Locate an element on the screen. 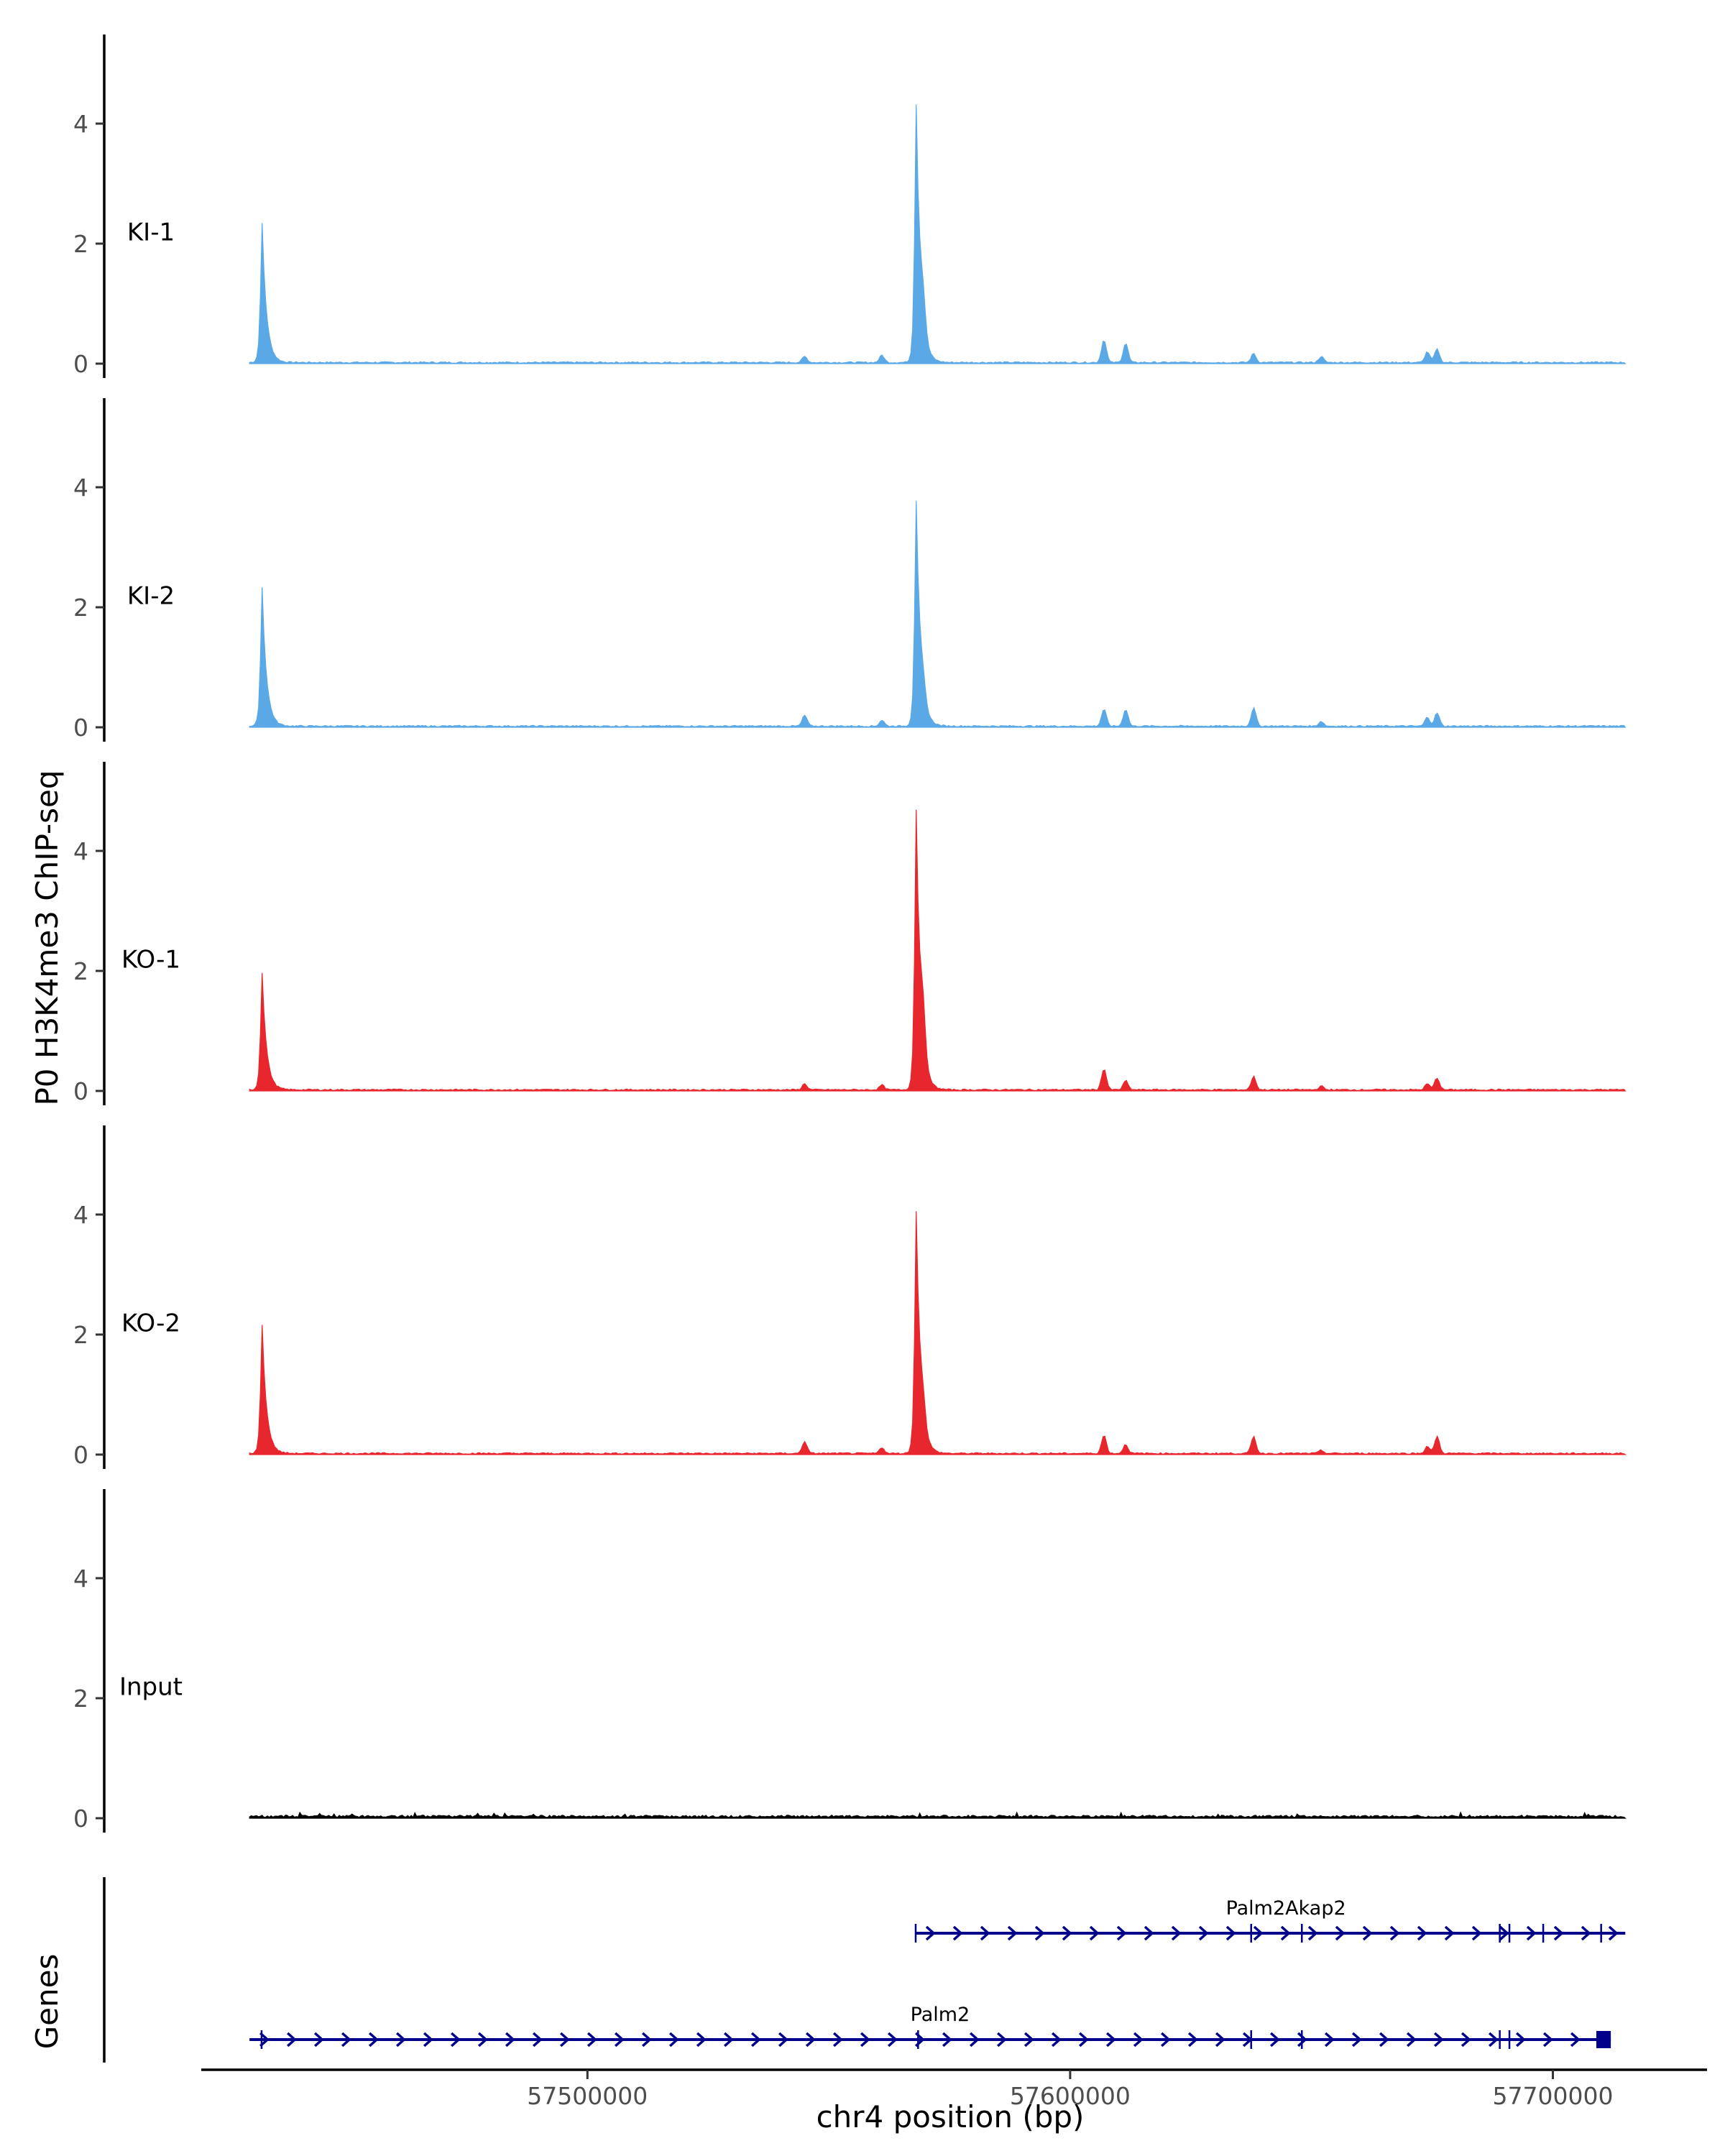  track-ki-2: 0 2 4 KI-2 is located at coordinates (850, 570).